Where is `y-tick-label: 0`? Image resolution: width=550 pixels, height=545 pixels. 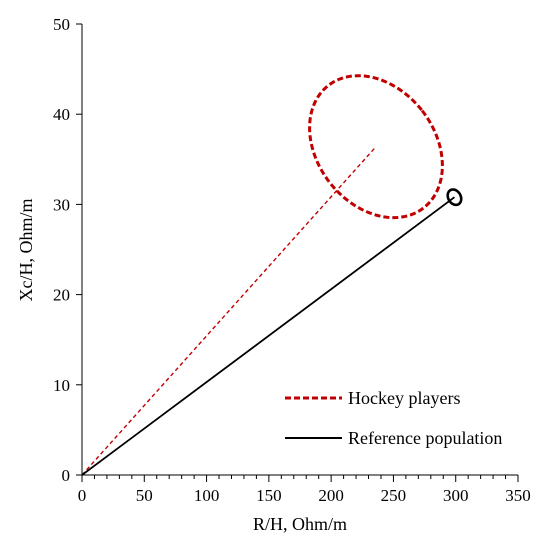 y-tick-label: 0 is located at coordinates (66, 475).